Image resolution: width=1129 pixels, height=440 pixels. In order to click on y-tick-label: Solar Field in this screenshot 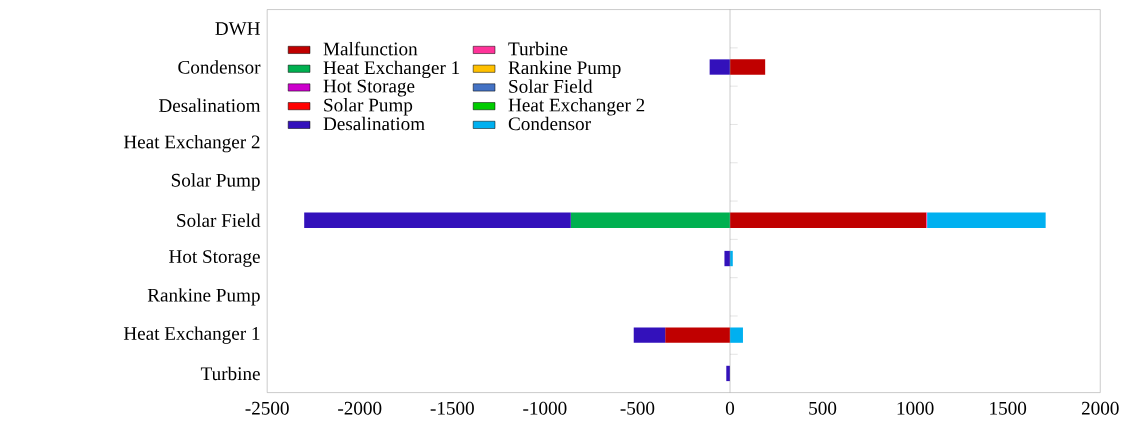, I will do `click(219, 220)`.